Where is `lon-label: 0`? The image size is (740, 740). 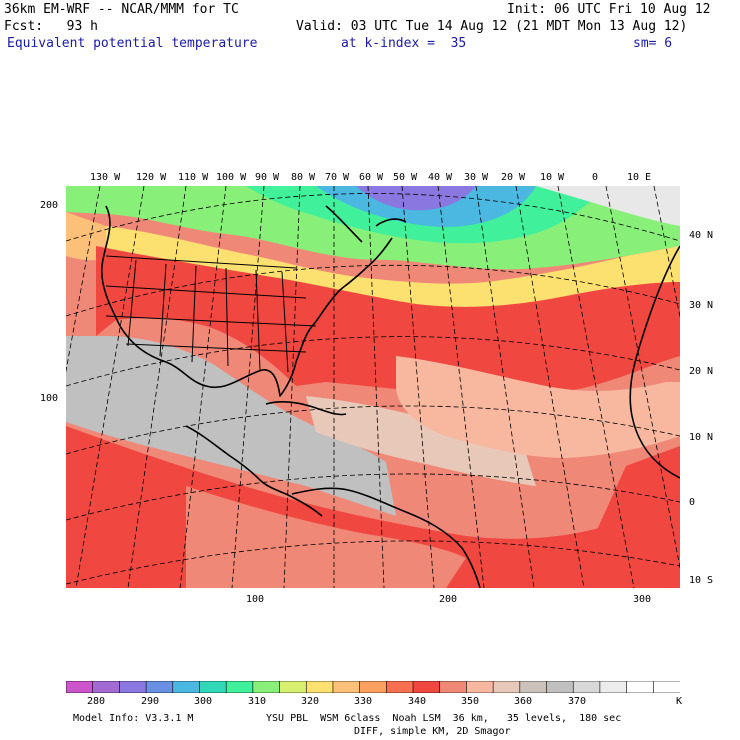 lon-label: 0 is located at coordinates (595, 177).